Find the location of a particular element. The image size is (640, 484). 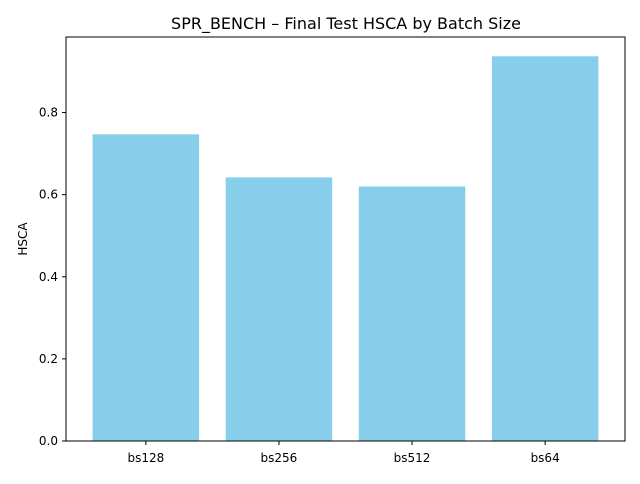

y-axis-ticks: 0.0 0.2 0.4 0.6 0.8 is located at coordinates (52, 277).